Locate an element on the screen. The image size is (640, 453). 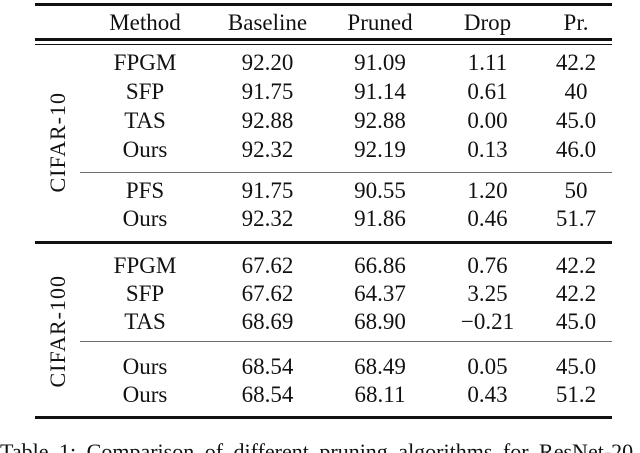
value-cell: 91.14 is located at coordinates (380, 91).